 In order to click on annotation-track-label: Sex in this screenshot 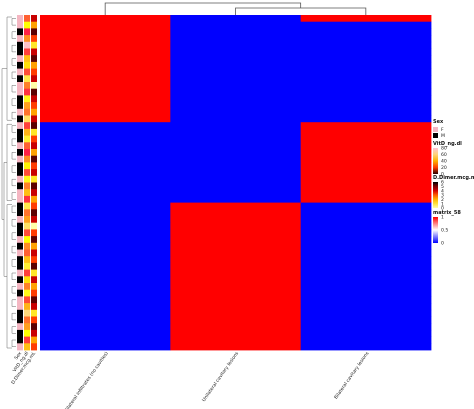, I will do `click(18, 355)`.